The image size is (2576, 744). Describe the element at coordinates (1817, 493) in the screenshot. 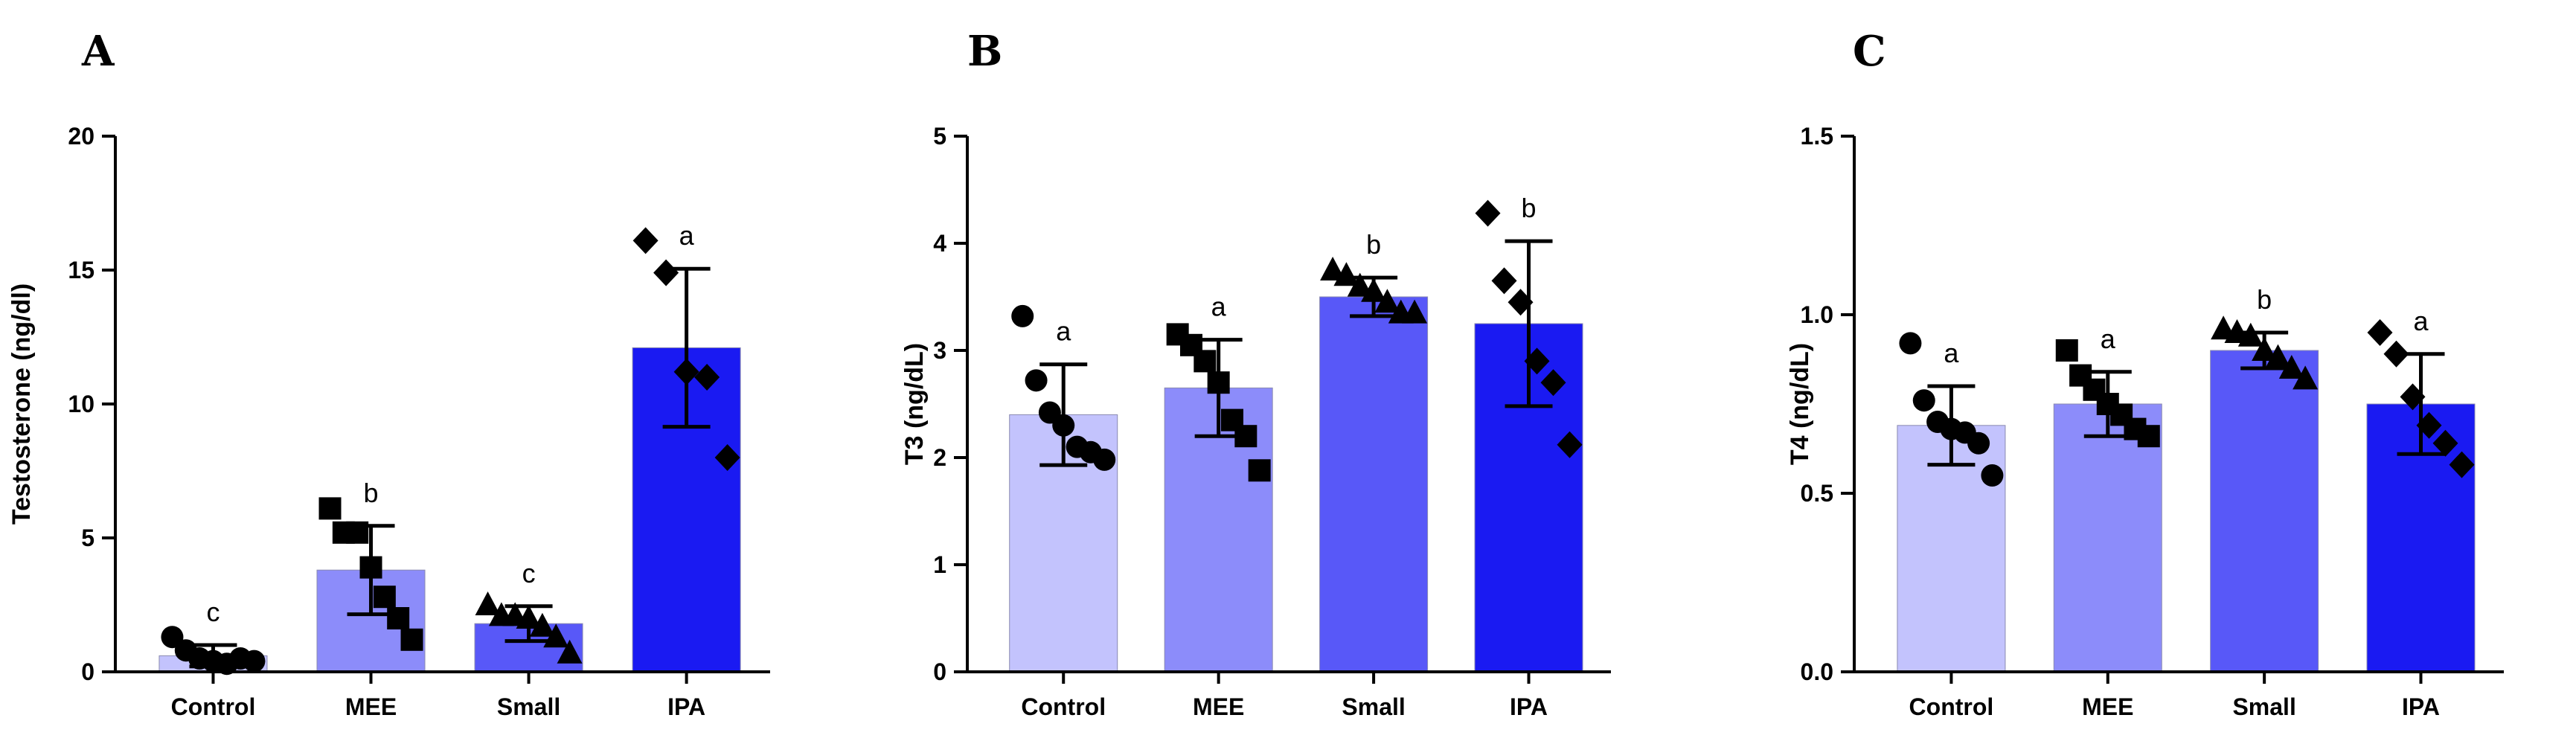

I see `y-tick-label: 0.5` at that location.